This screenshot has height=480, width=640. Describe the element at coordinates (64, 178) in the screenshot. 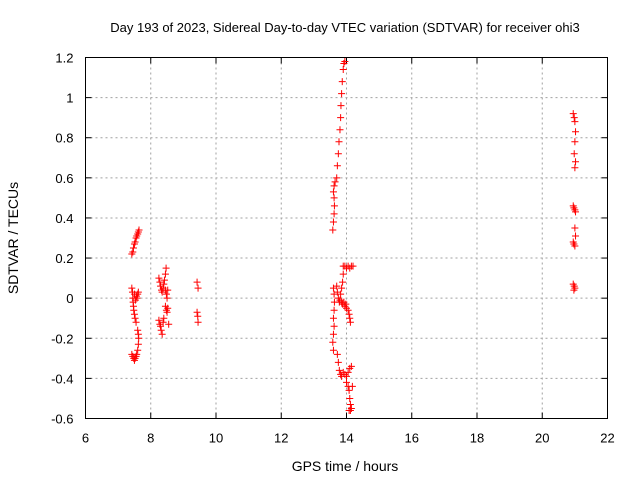

I see `y-tick-label: 0.6` at that location.